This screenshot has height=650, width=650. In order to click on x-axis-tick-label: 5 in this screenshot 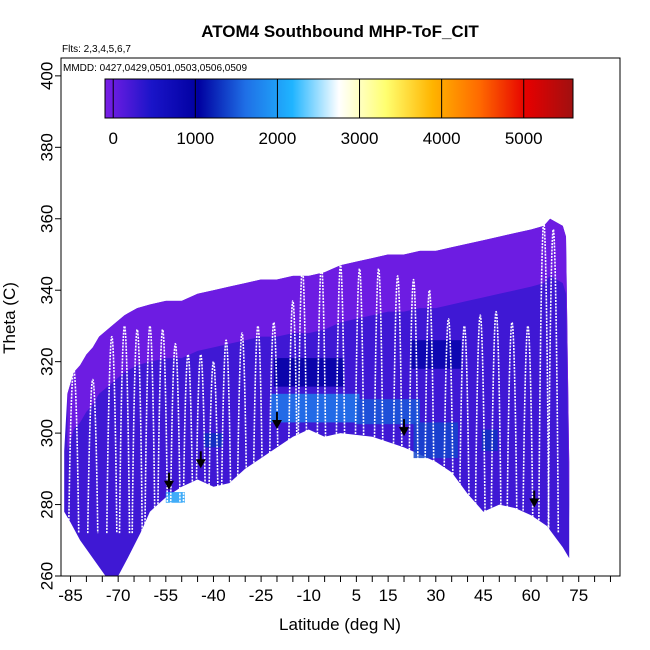, I will do `click(356, 595)`.